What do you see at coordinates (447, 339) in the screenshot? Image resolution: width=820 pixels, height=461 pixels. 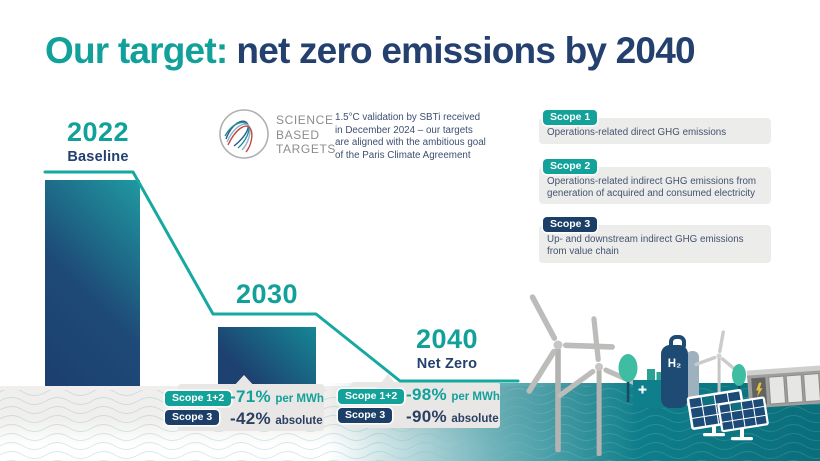 I see `year-2040: 2040` at bounding box center [447, 339].